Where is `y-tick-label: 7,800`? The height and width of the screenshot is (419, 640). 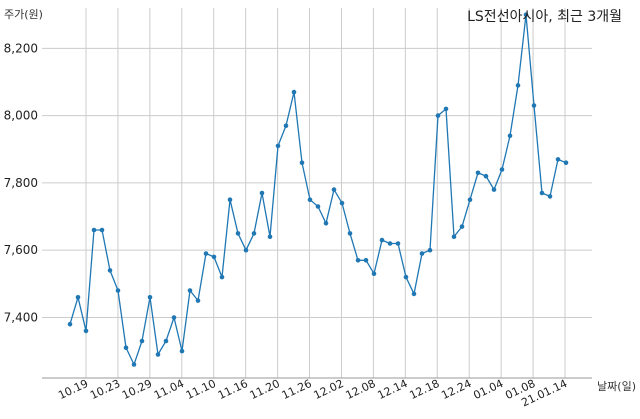 y-tick-label: 7,800 is located at coordinates (21, 183).